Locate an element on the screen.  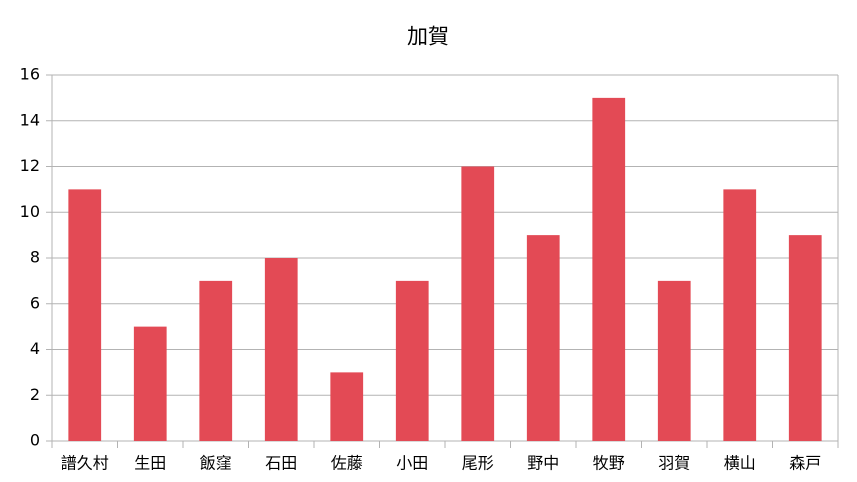
x-tick-label: 生田 is located at coordinates (150, 463).